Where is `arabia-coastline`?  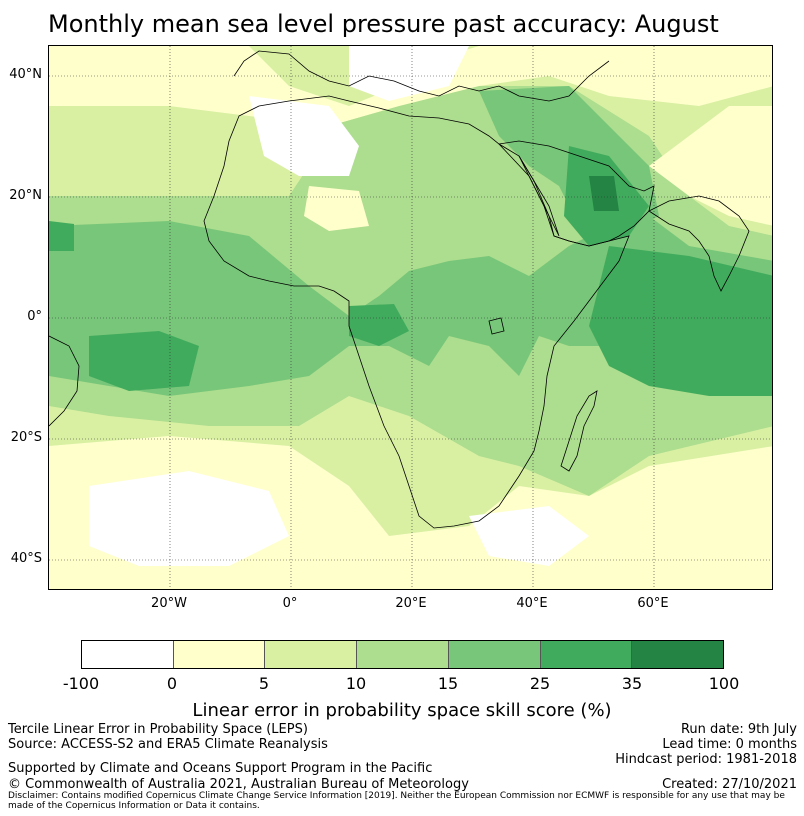 arabia-coastline is located at coordinates (576, 193).